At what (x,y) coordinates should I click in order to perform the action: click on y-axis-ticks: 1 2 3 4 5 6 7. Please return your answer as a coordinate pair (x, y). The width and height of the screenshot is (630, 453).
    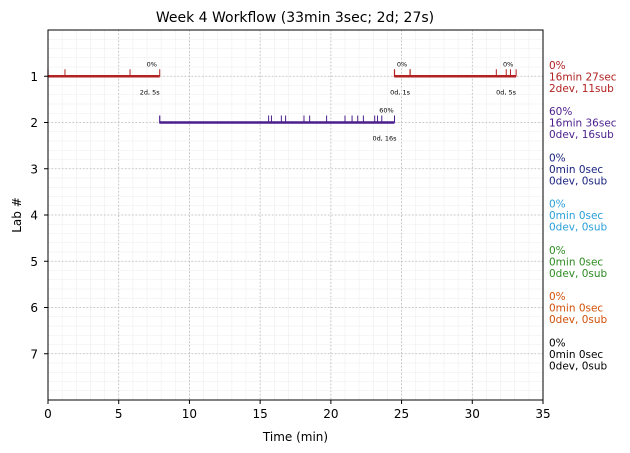
    Looking at the image, I should click on (39, 215).